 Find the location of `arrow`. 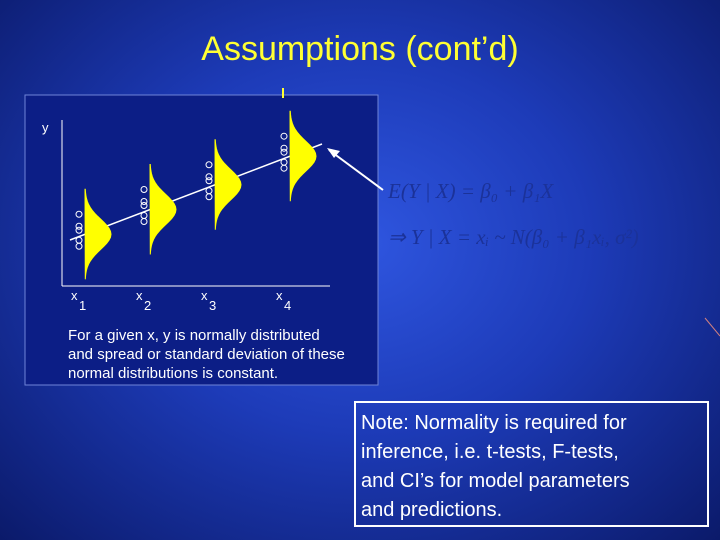

arrow is located at coordinates (356, 170).